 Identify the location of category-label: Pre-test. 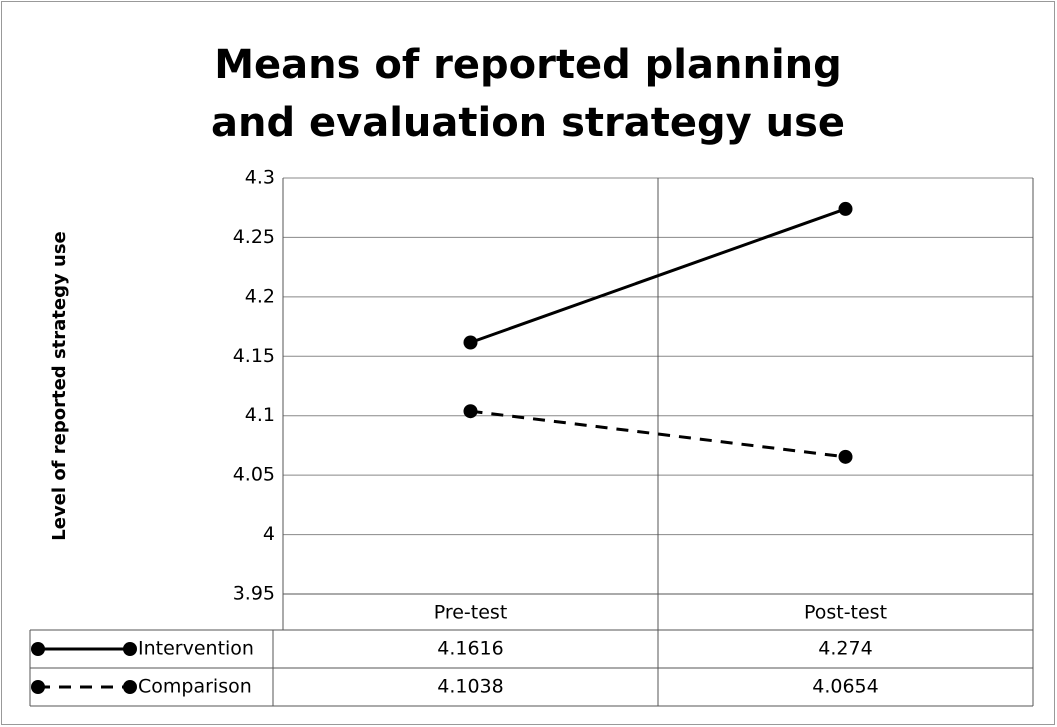
(471, 613).